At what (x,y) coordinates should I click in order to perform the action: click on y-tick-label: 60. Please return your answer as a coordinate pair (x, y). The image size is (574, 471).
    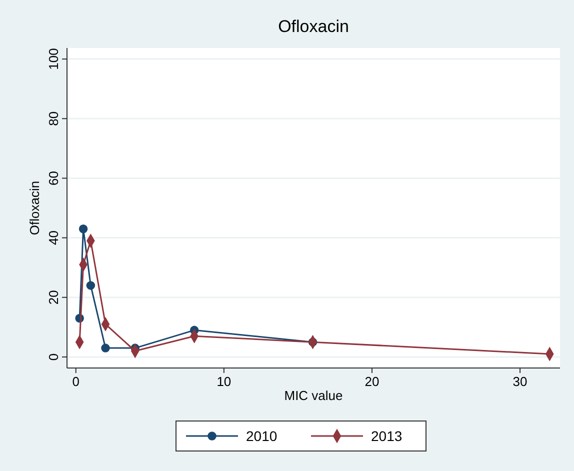
    Looking at the image, I should click on (53, 178).